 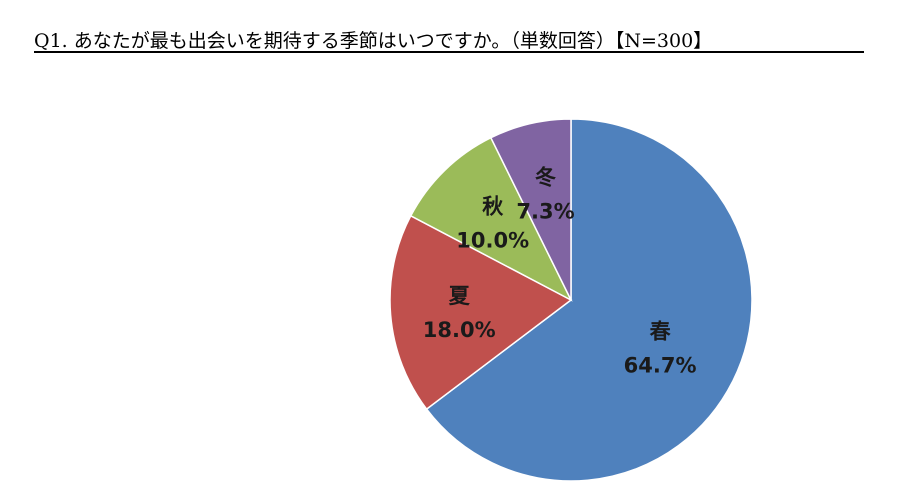 What do you see at coordinates (449, 52) in the screenshot?
I see `title-underline` at bounding box center [449, 52].